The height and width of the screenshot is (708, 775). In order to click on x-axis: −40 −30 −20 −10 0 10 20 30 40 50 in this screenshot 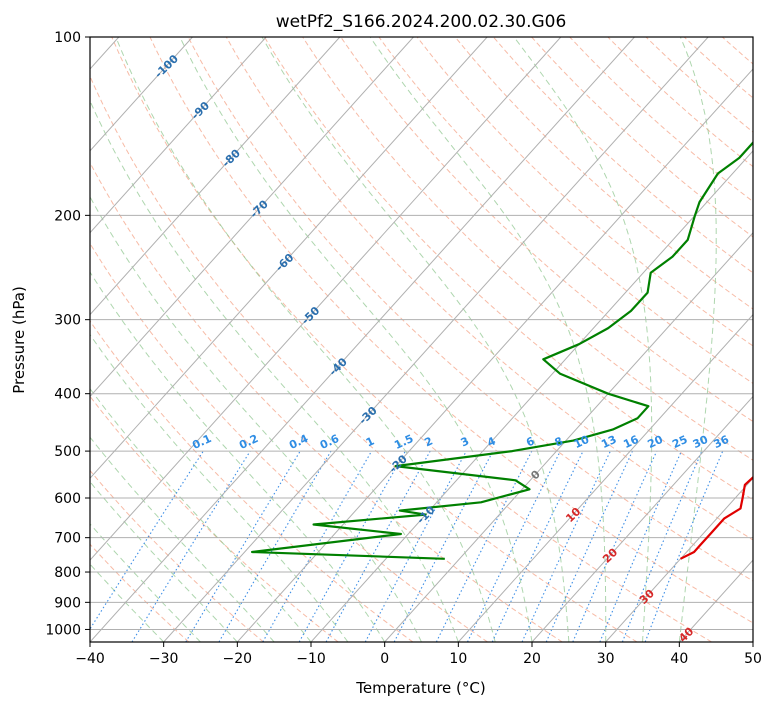, I will do `click(418, 654)`.